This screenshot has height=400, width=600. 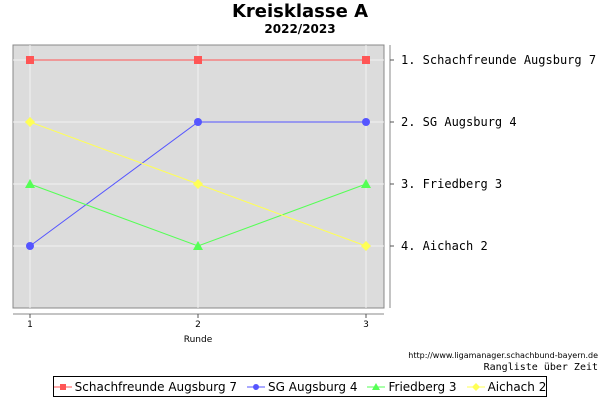 I want to click on legend-item: SG Augsburg 4, so click(x=302, y=387).